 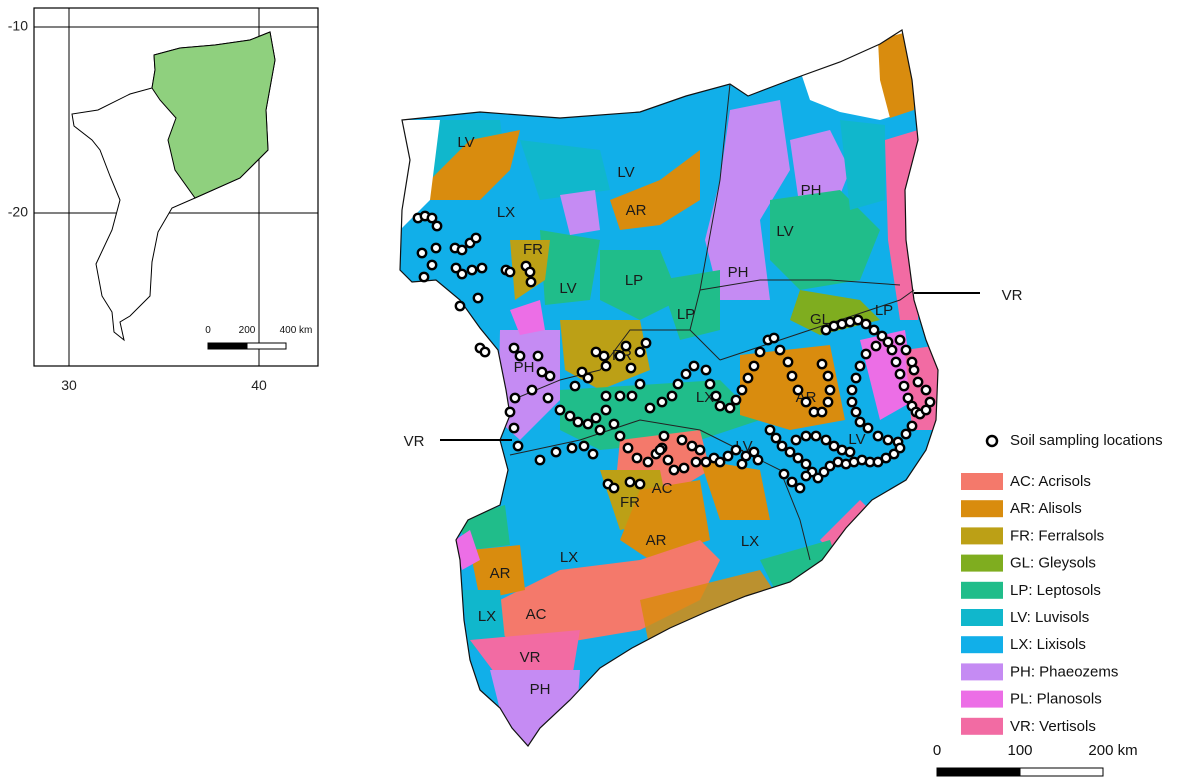 I want to click on legend-swatch-lv, so click(x=982, y=617).